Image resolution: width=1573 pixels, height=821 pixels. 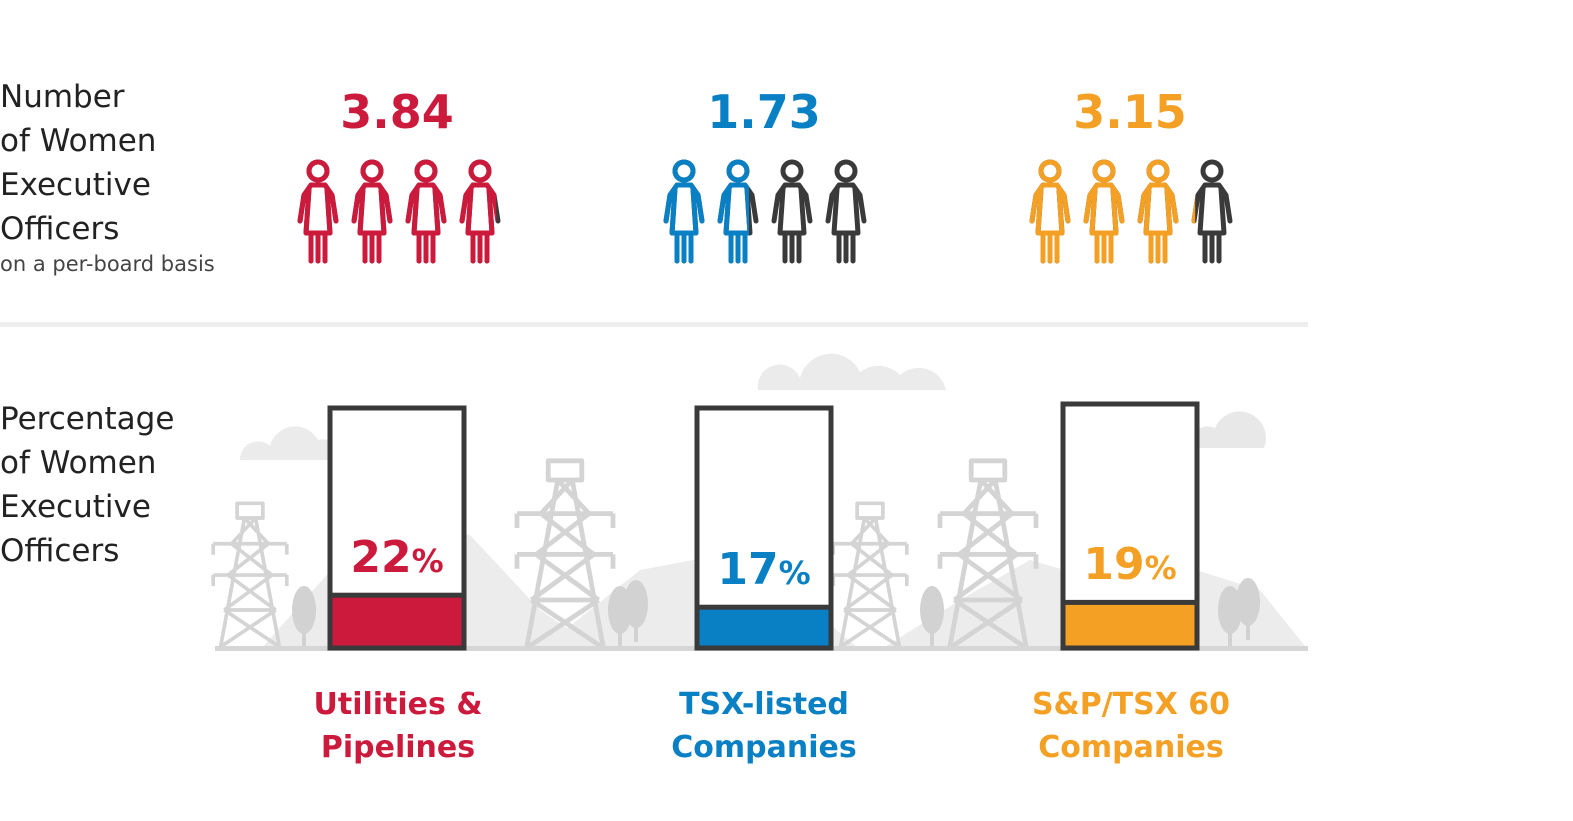 I want to click on percent-label-utilities: 22%, so click(x=397, y=559).